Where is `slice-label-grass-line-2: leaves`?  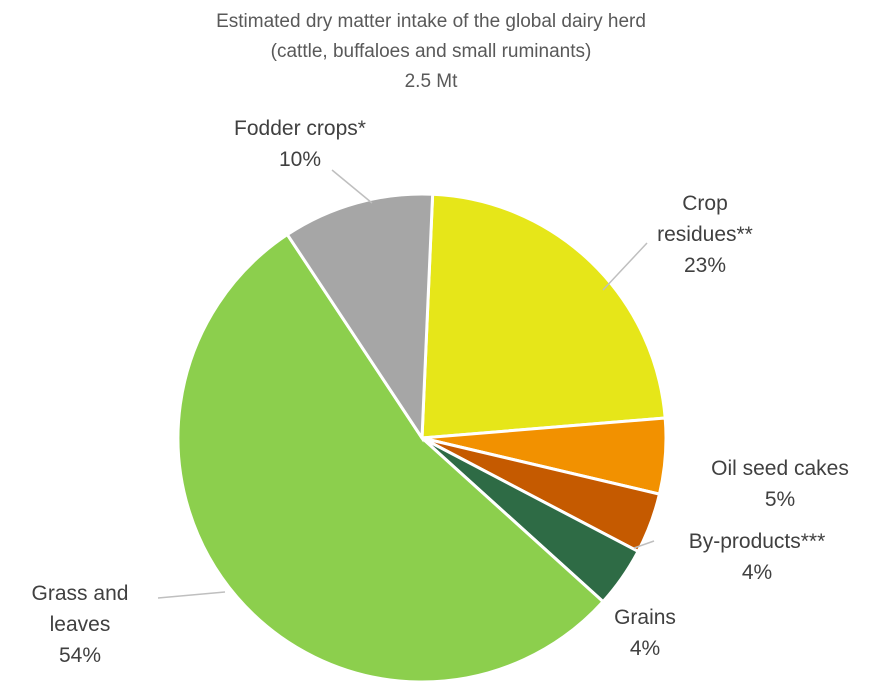 slice-label-grass-line-2: leaves is located at coordinates (80, 624).